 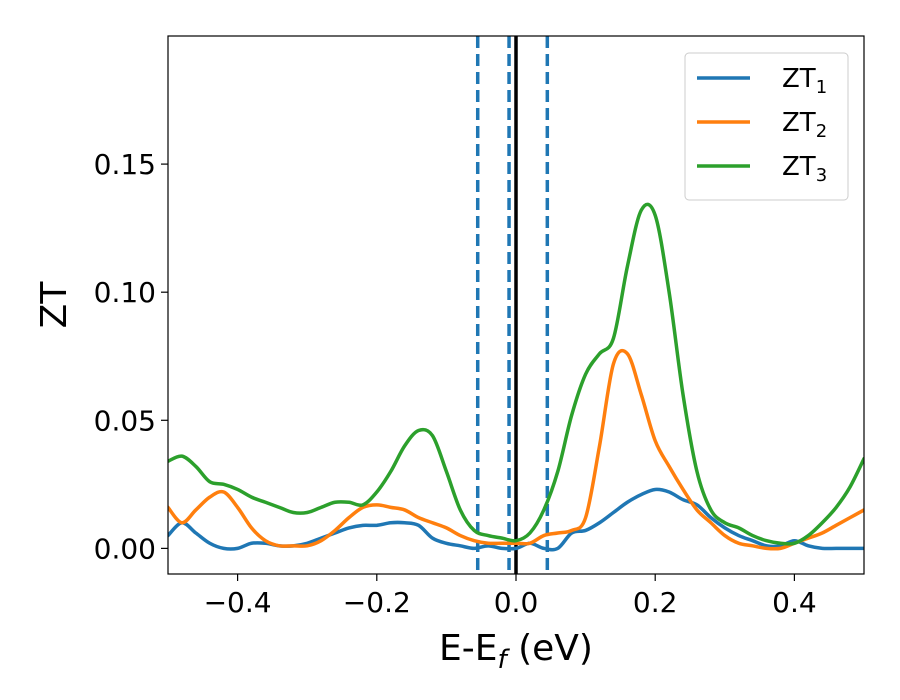 I want to click on y-tick-label: 0.05, so click(x=125, y=420).